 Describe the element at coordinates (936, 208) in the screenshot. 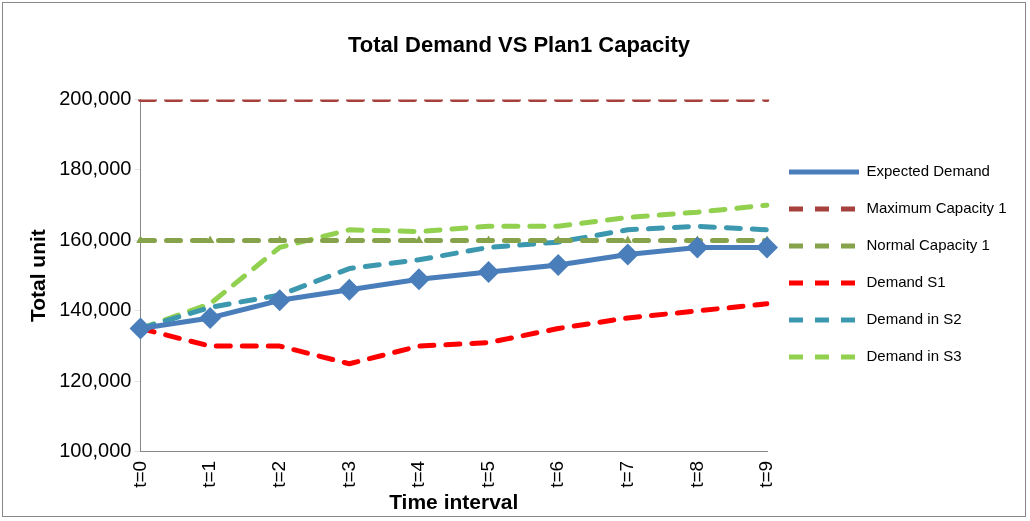

I see `legend-label: Maximum Capacity 1` at that location.